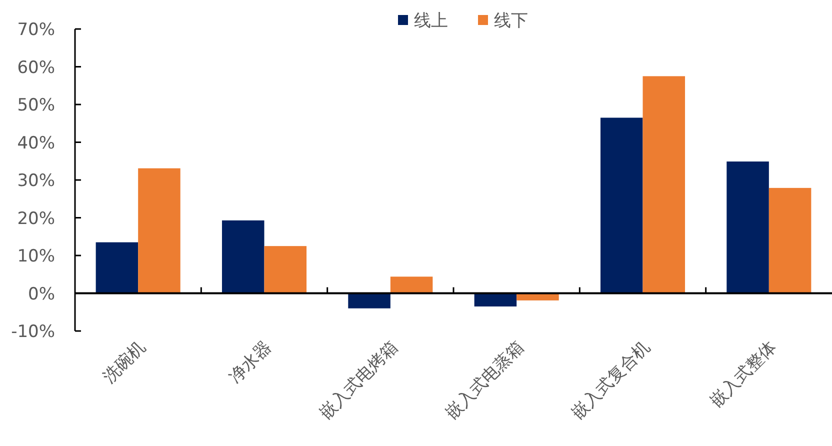 The height and width of the screenshot is (446, 832). I want to click on legend-label: 线下, so click(511, 21).